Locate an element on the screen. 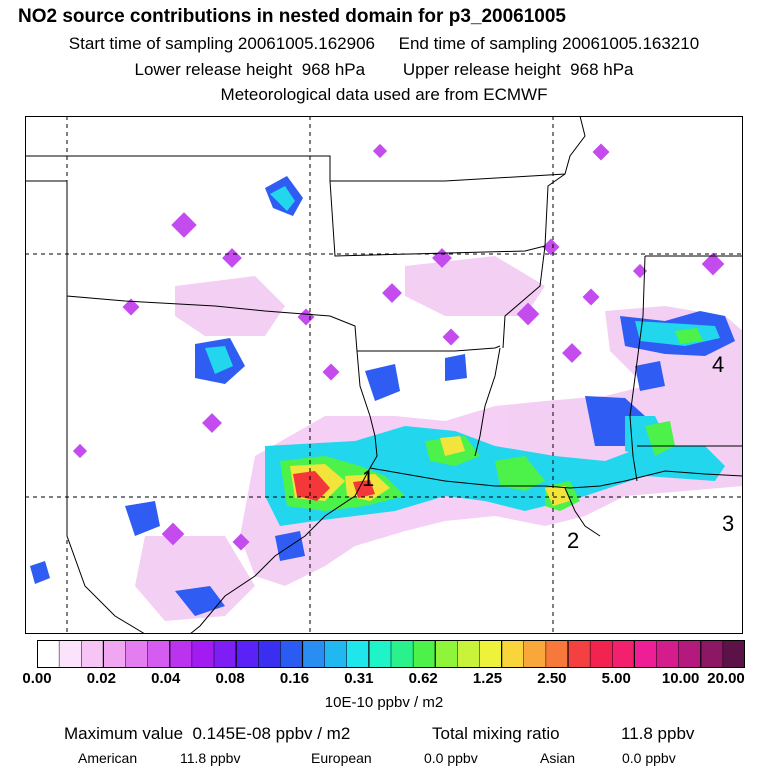 The width and height of the screenshot is (768, 768). asian-value: 0.0 ppbv is located at coordinates (649, 758).